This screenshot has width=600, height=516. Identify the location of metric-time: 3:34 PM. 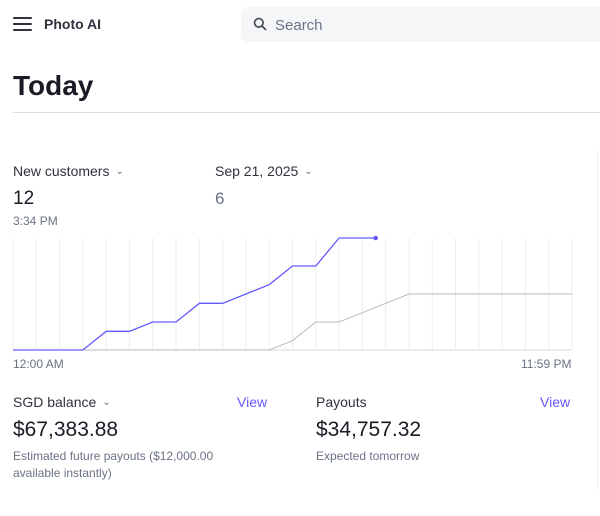
(35, 221).